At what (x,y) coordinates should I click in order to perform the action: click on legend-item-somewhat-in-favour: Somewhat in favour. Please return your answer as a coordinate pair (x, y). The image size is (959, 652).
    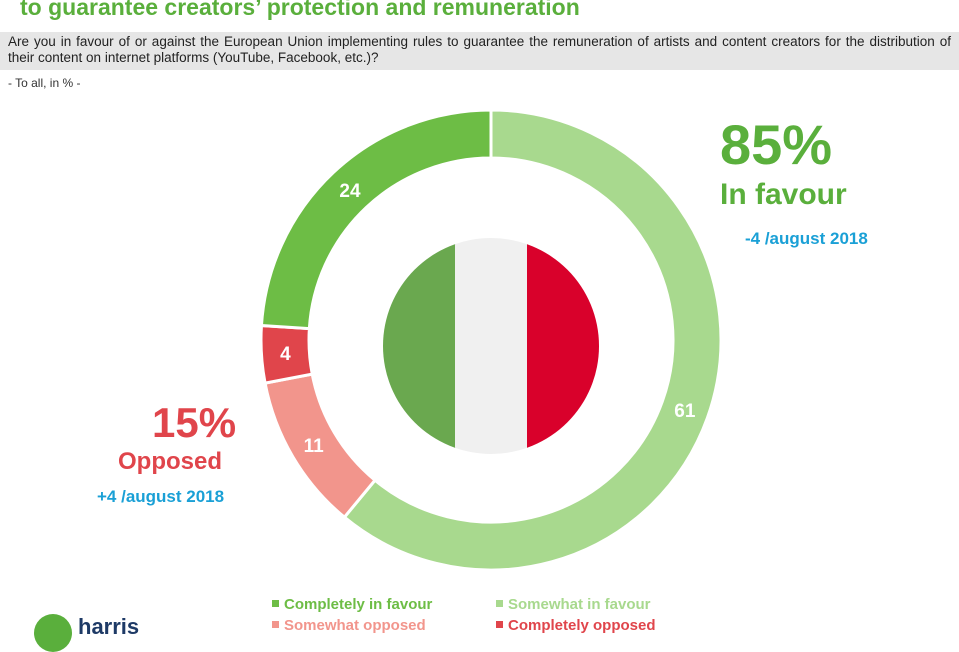
    Looking at the image, I should click on (573, 604).